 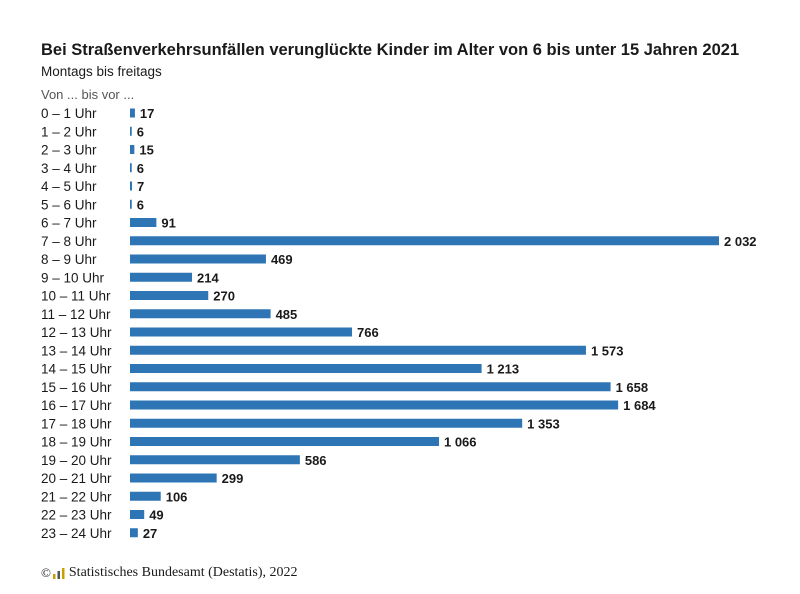 What do you see at coordinates (282, 259) in the screenshot?
I see `data-label: 469` at bounding box center [282, 259].